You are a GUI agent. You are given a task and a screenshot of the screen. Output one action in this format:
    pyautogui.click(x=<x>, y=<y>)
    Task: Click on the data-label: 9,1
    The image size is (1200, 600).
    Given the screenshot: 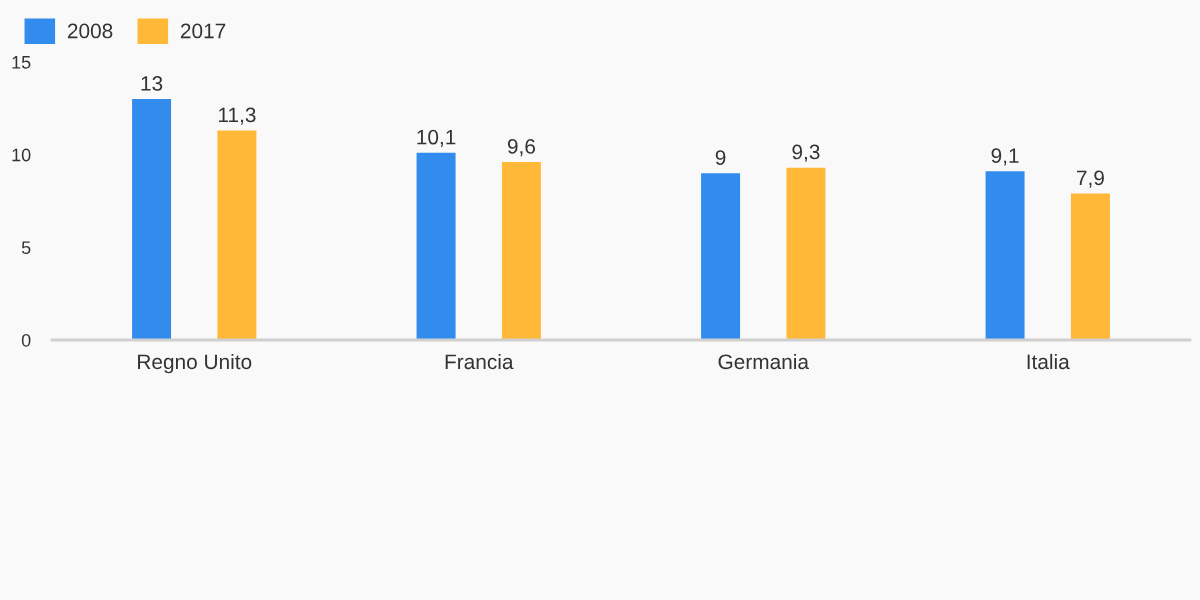 What is the action you would take?
    pyautogui.click(x=1005, y=157)
    